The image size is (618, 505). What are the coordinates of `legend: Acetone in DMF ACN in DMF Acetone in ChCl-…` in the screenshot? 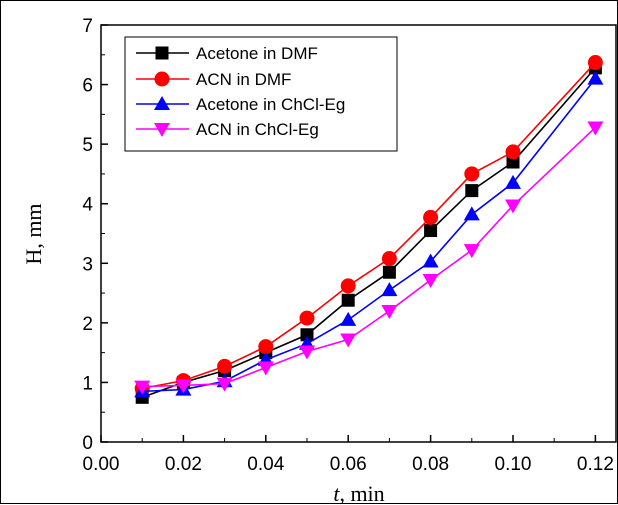 It's located at (261, 94).